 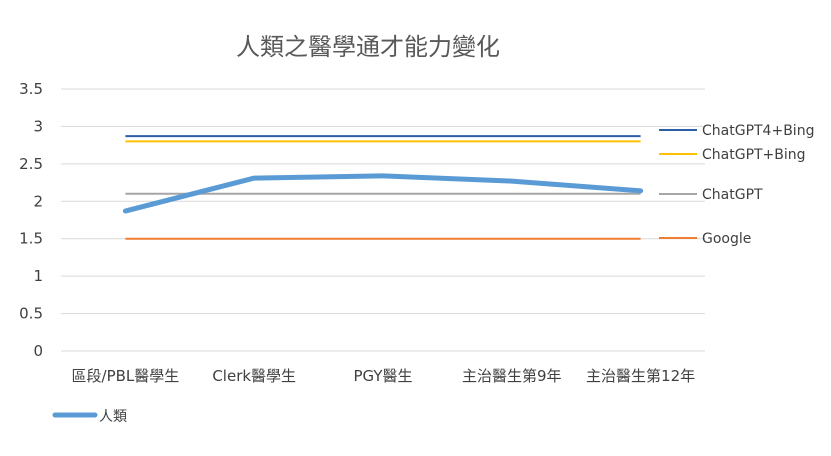 What do you see at coordinates (640, 376) in the screenshot?
I see `x-category-label: 主治醫生第12年` at bounding box center [640, 376].